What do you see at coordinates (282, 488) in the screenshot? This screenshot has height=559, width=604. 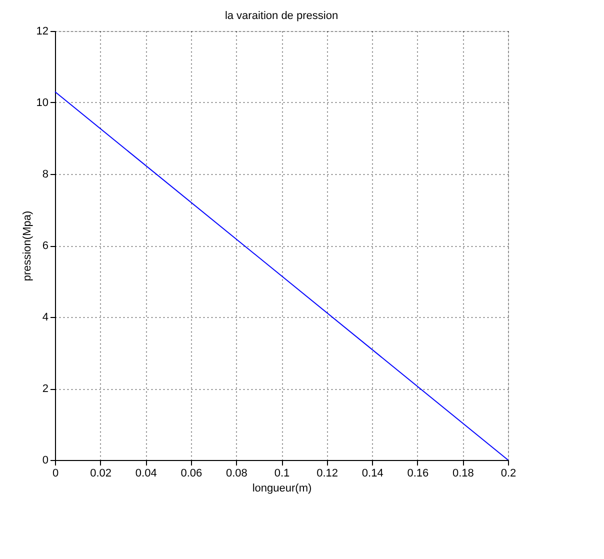 I see `x-axis-title: longueur(m)` at bounding box center [282, 488].